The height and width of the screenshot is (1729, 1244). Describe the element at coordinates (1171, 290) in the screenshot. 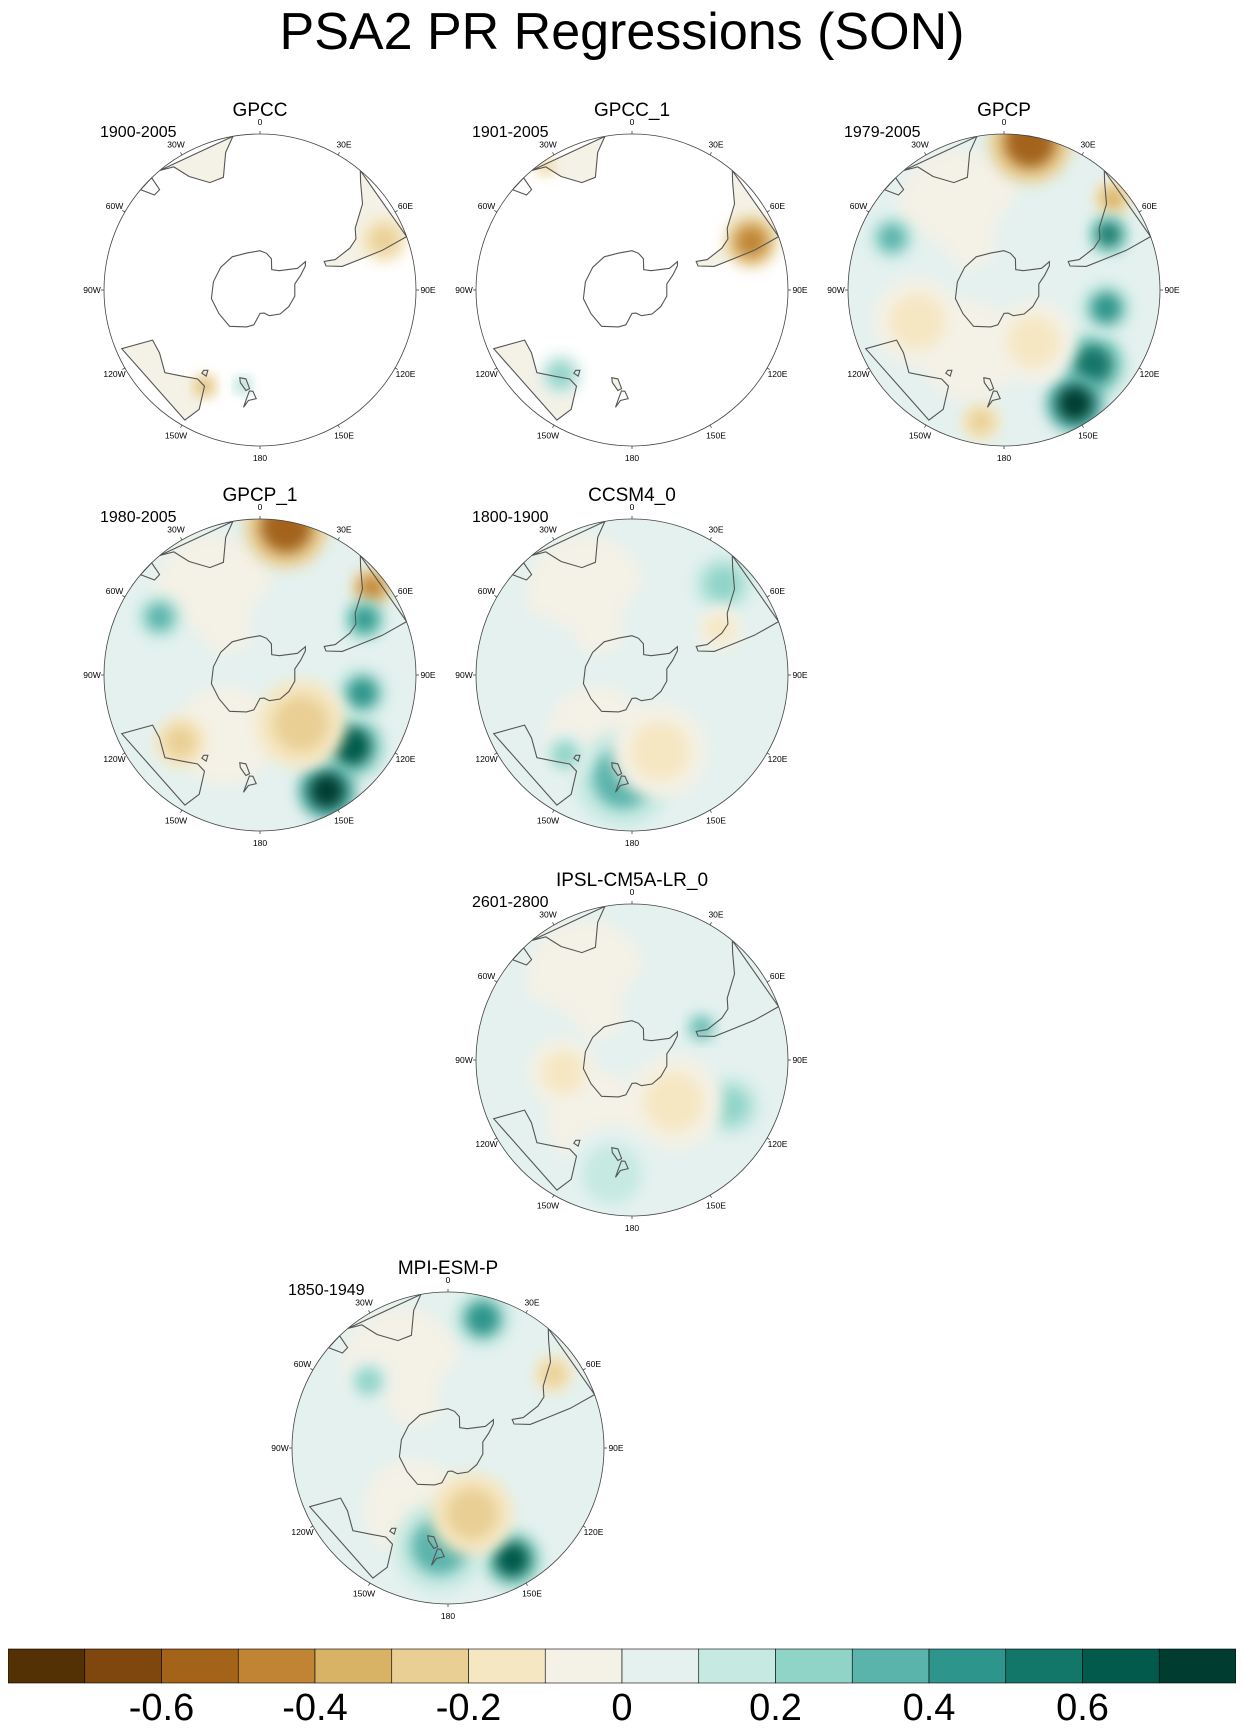

I see `lon-label: 90E` at that location.